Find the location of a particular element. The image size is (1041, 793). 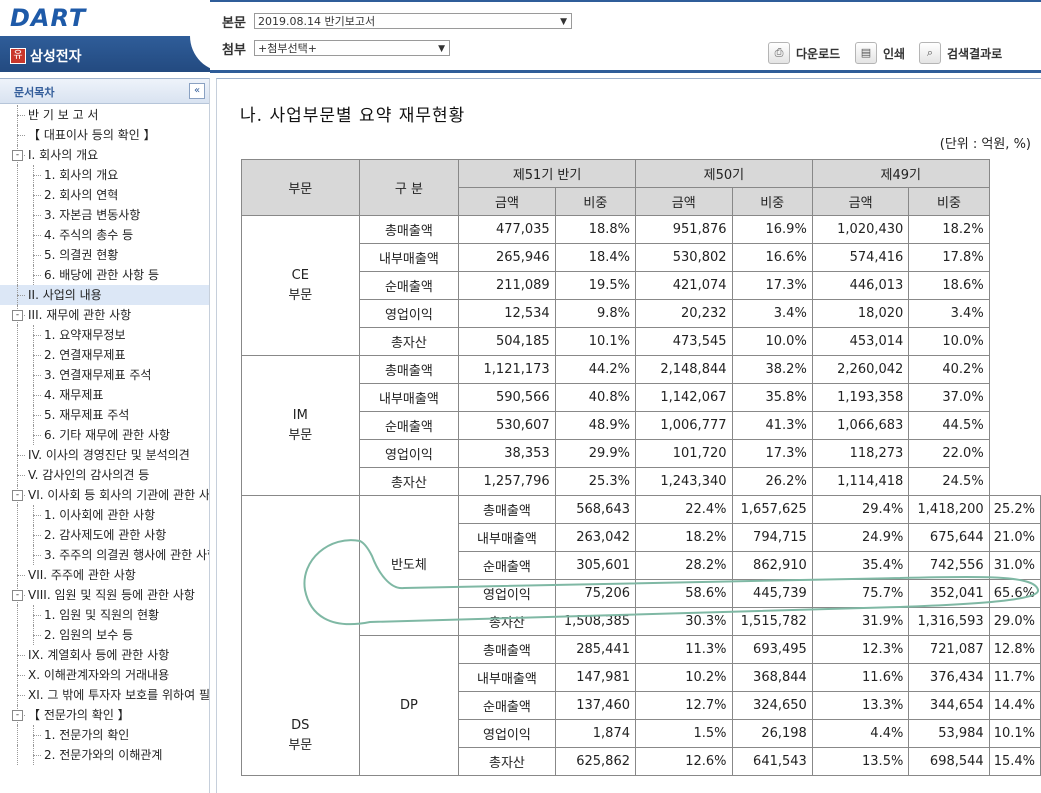

download-button: ⎙ 다운로드 is located at coordinates (804, 53).